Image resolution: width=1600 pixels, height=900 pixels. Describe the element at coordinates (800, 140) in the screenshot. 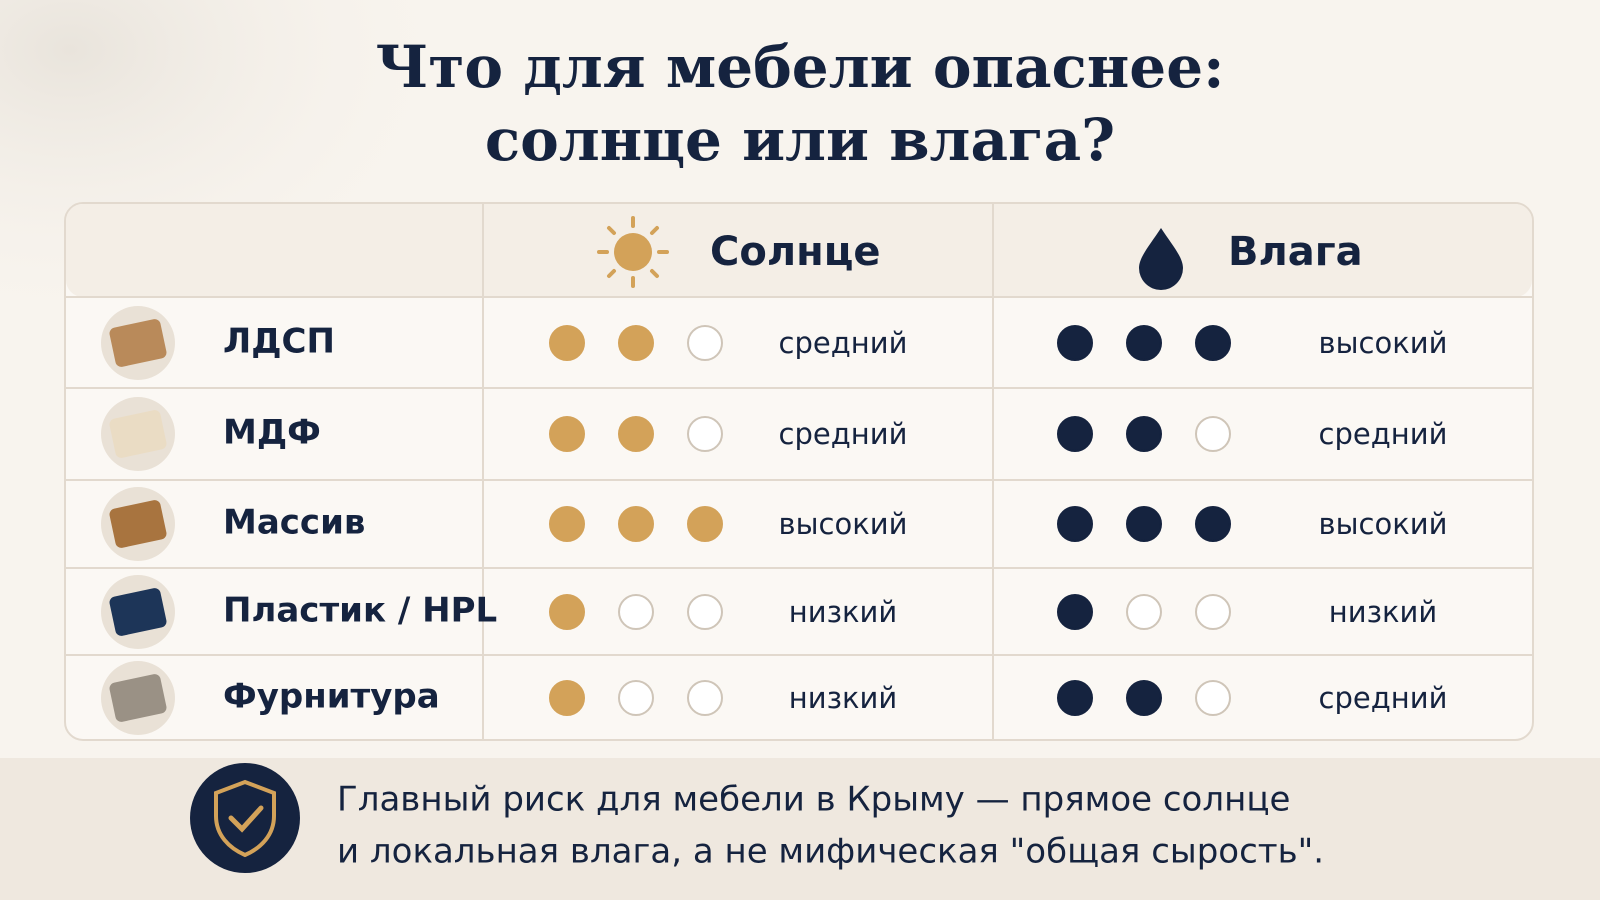

I see `title-line: солнце или влага?` at that location.